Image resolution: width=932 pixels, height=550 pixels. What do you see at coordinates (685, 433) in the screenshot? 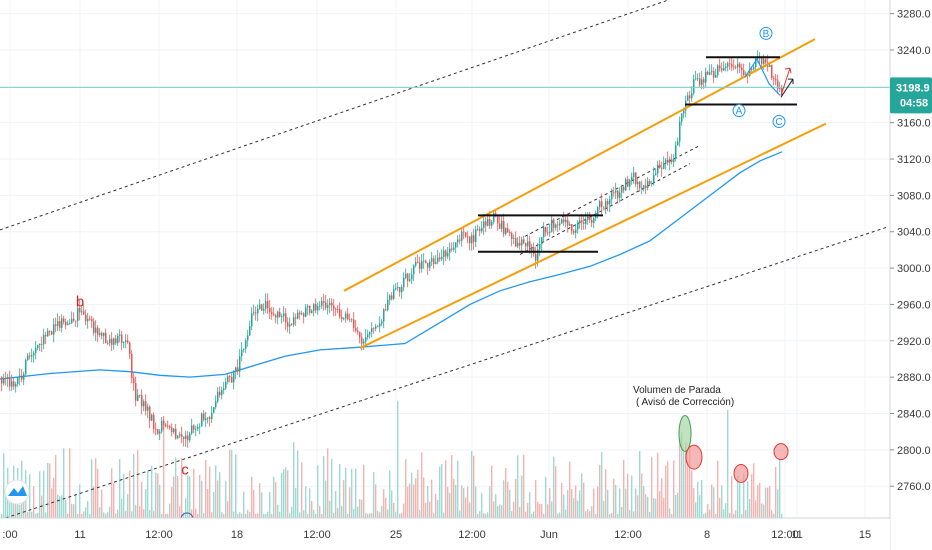
I see `volume-ellipse` at bounding box center [685, 433].